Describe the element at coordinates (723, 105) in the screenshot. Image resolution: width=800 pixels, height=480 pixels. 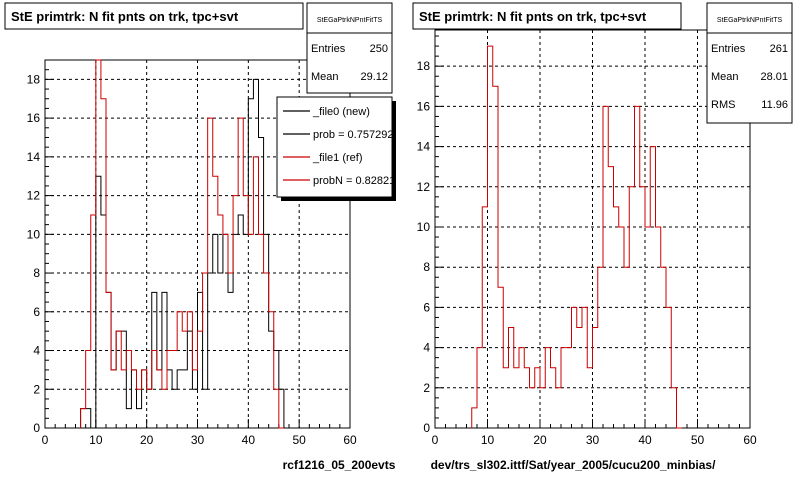
I see `stats-label: RMS` at that location.